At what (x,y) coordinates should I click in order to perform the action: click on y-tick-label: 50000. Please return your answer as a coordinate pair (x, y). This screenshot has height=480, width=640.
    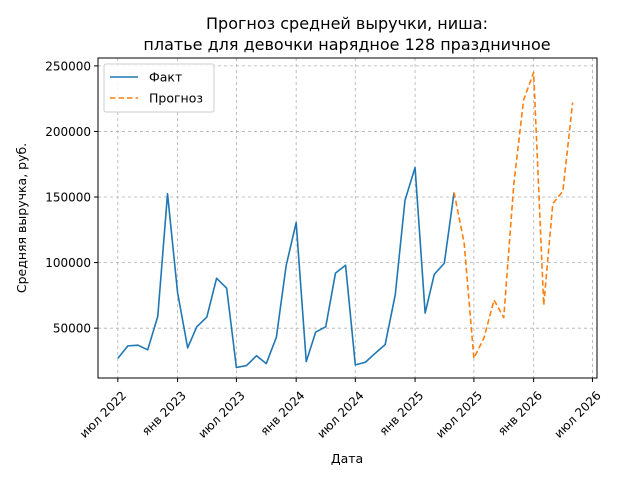
    Looking at the image, I should click on (72, 329).